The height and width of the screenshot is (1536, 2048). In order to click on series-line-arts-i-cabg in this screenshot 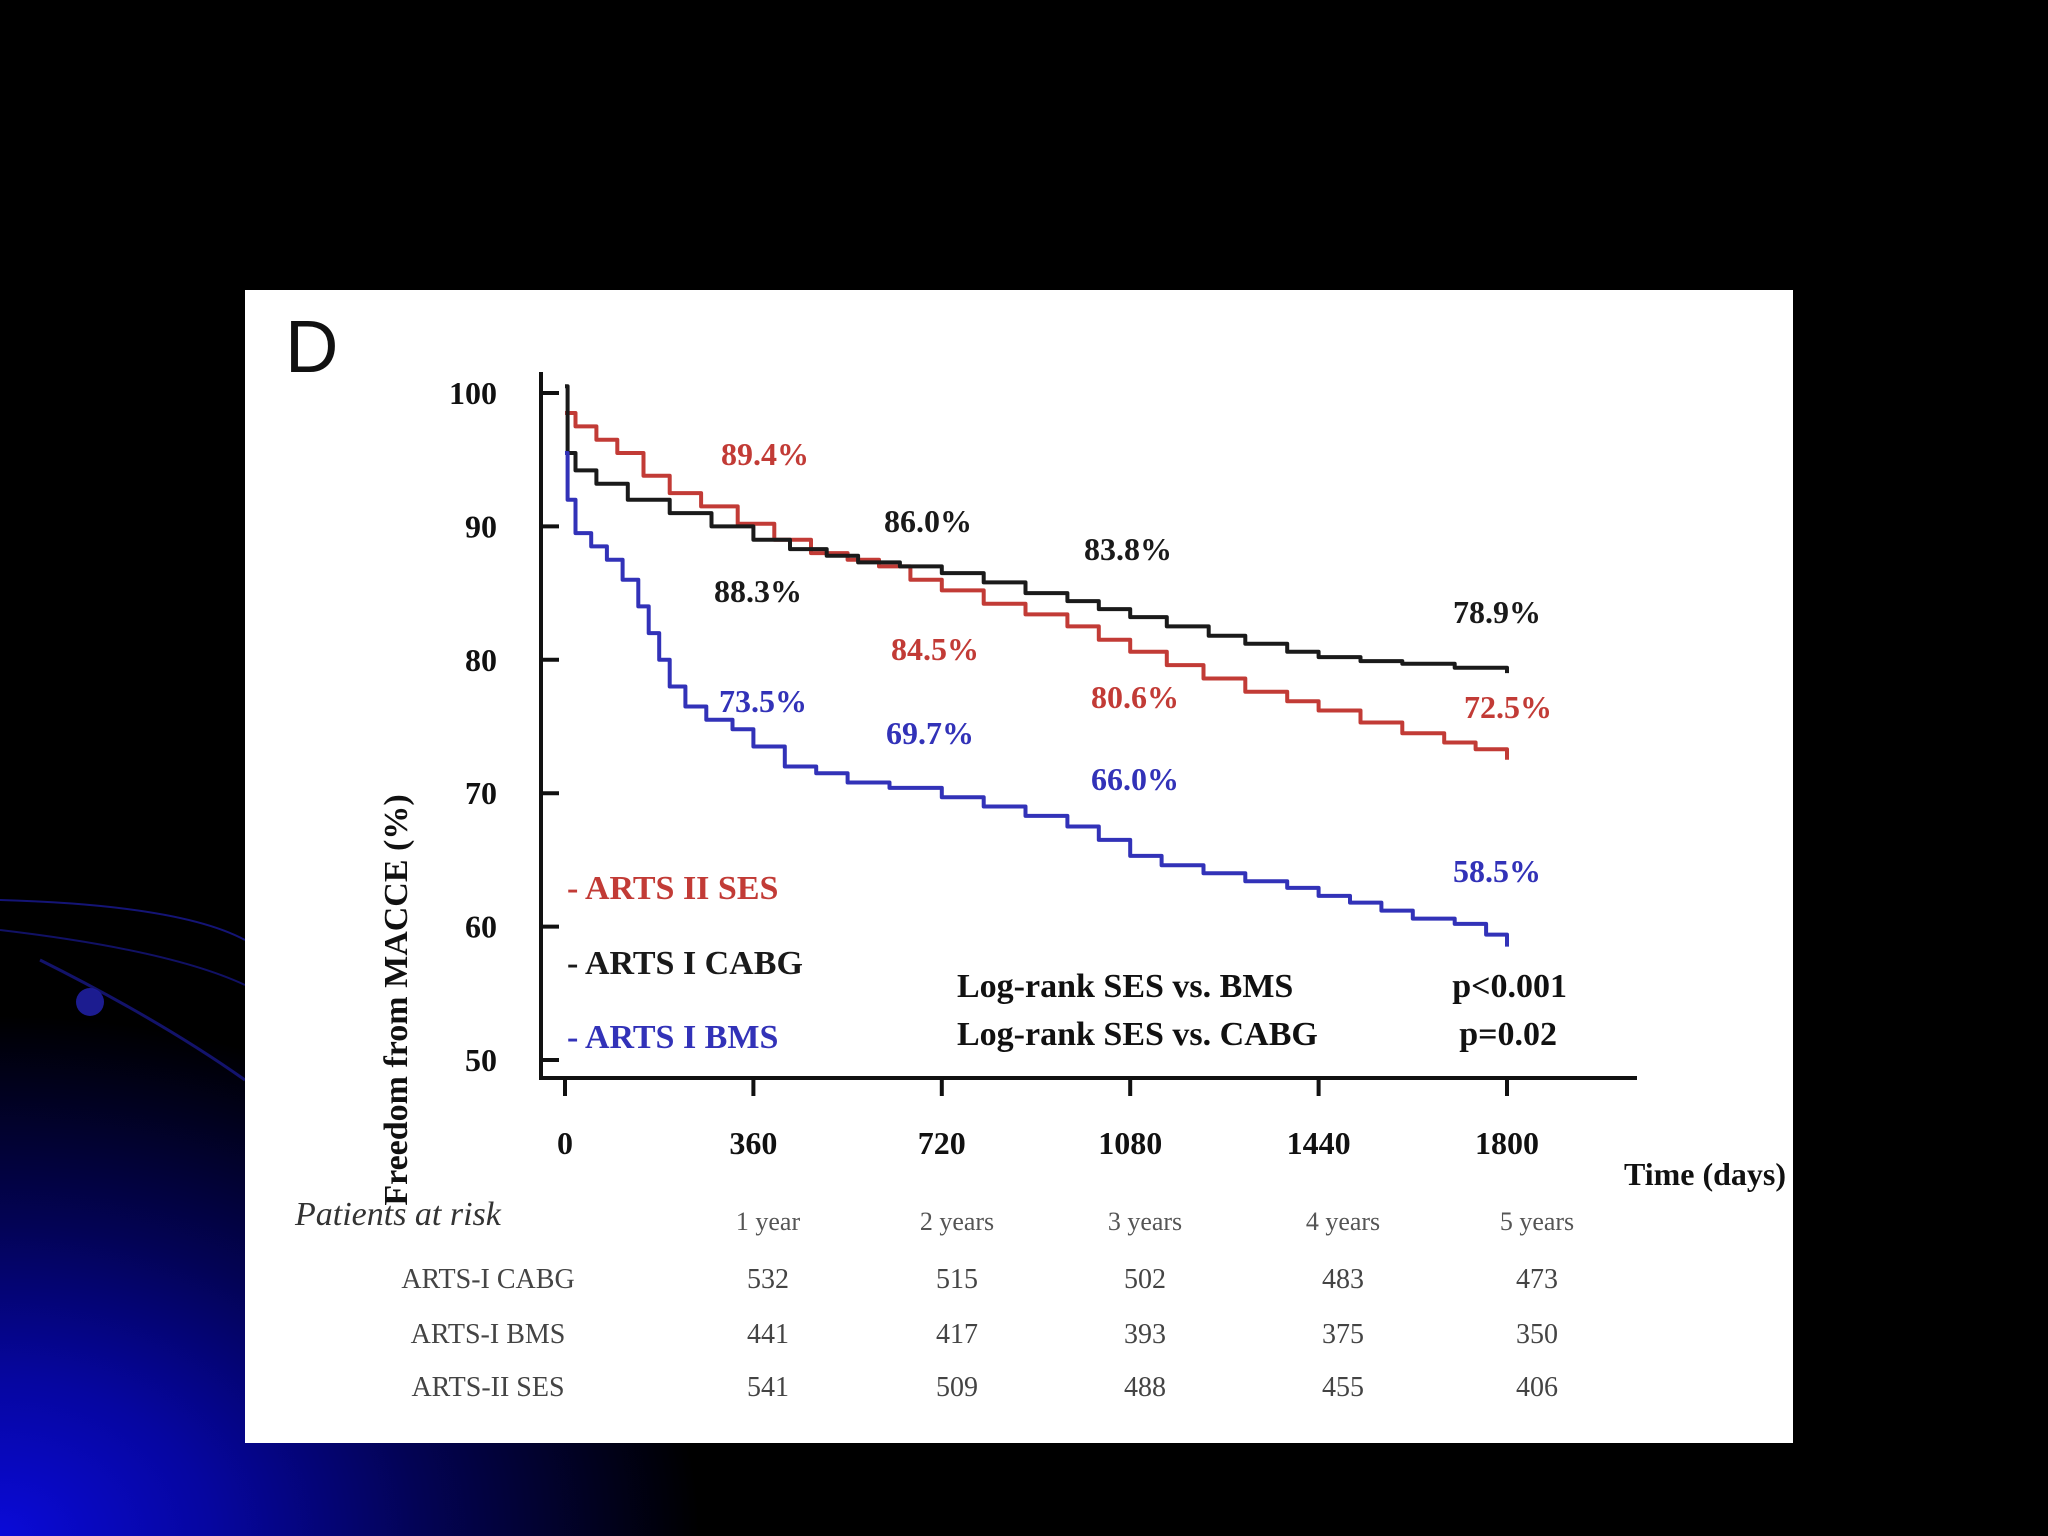, I will do `click(1037, 529)`.